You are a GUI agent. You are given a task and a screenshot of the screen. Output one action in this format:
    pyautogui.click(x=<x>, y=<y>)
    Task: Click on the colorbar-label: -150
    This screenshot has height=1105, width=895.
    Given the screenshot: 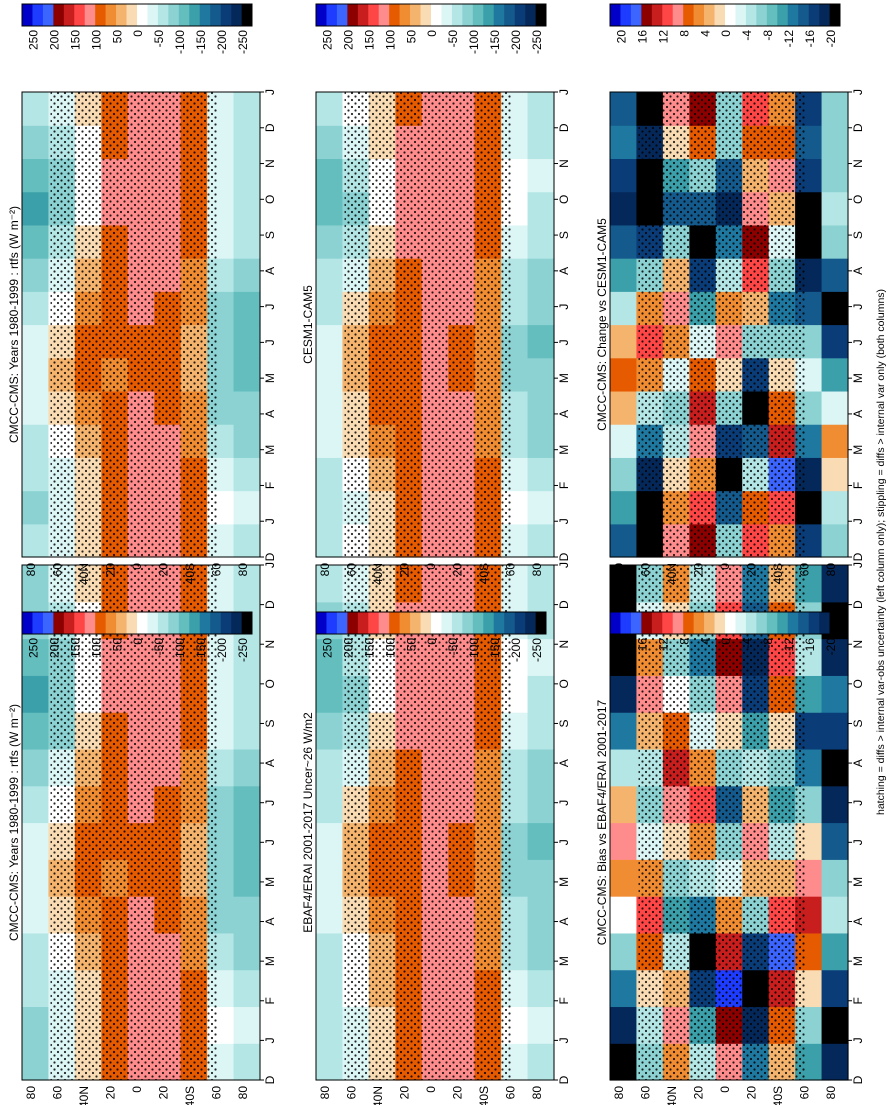 What is the action you would take?
    pyautogui.click(x=201, y=650)
    